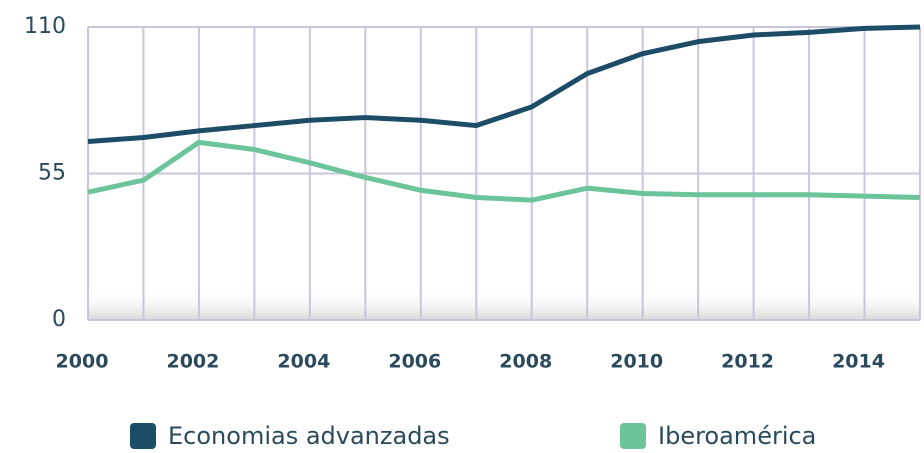  I want to click on x-tick-label: 2000, so click(82, 362).